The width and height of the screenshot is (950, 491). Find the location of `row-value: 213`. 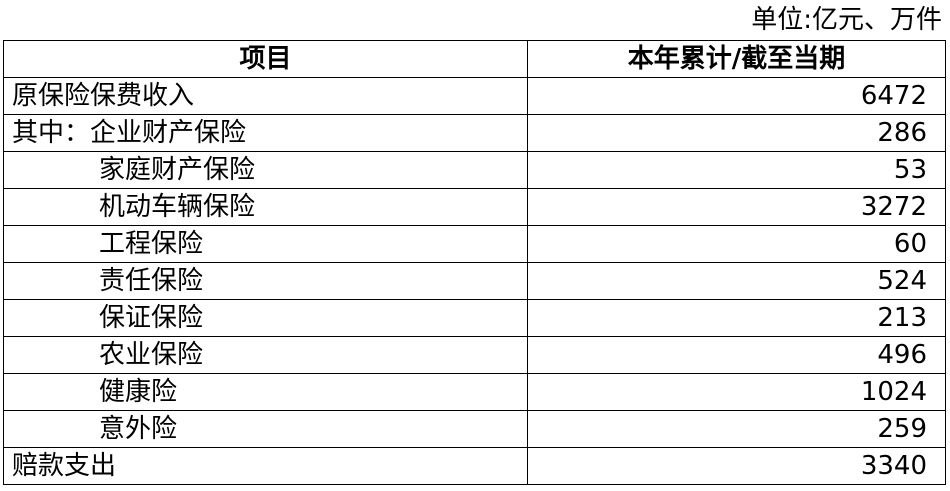

row-value: 213 is located at coordinates (736, 318).